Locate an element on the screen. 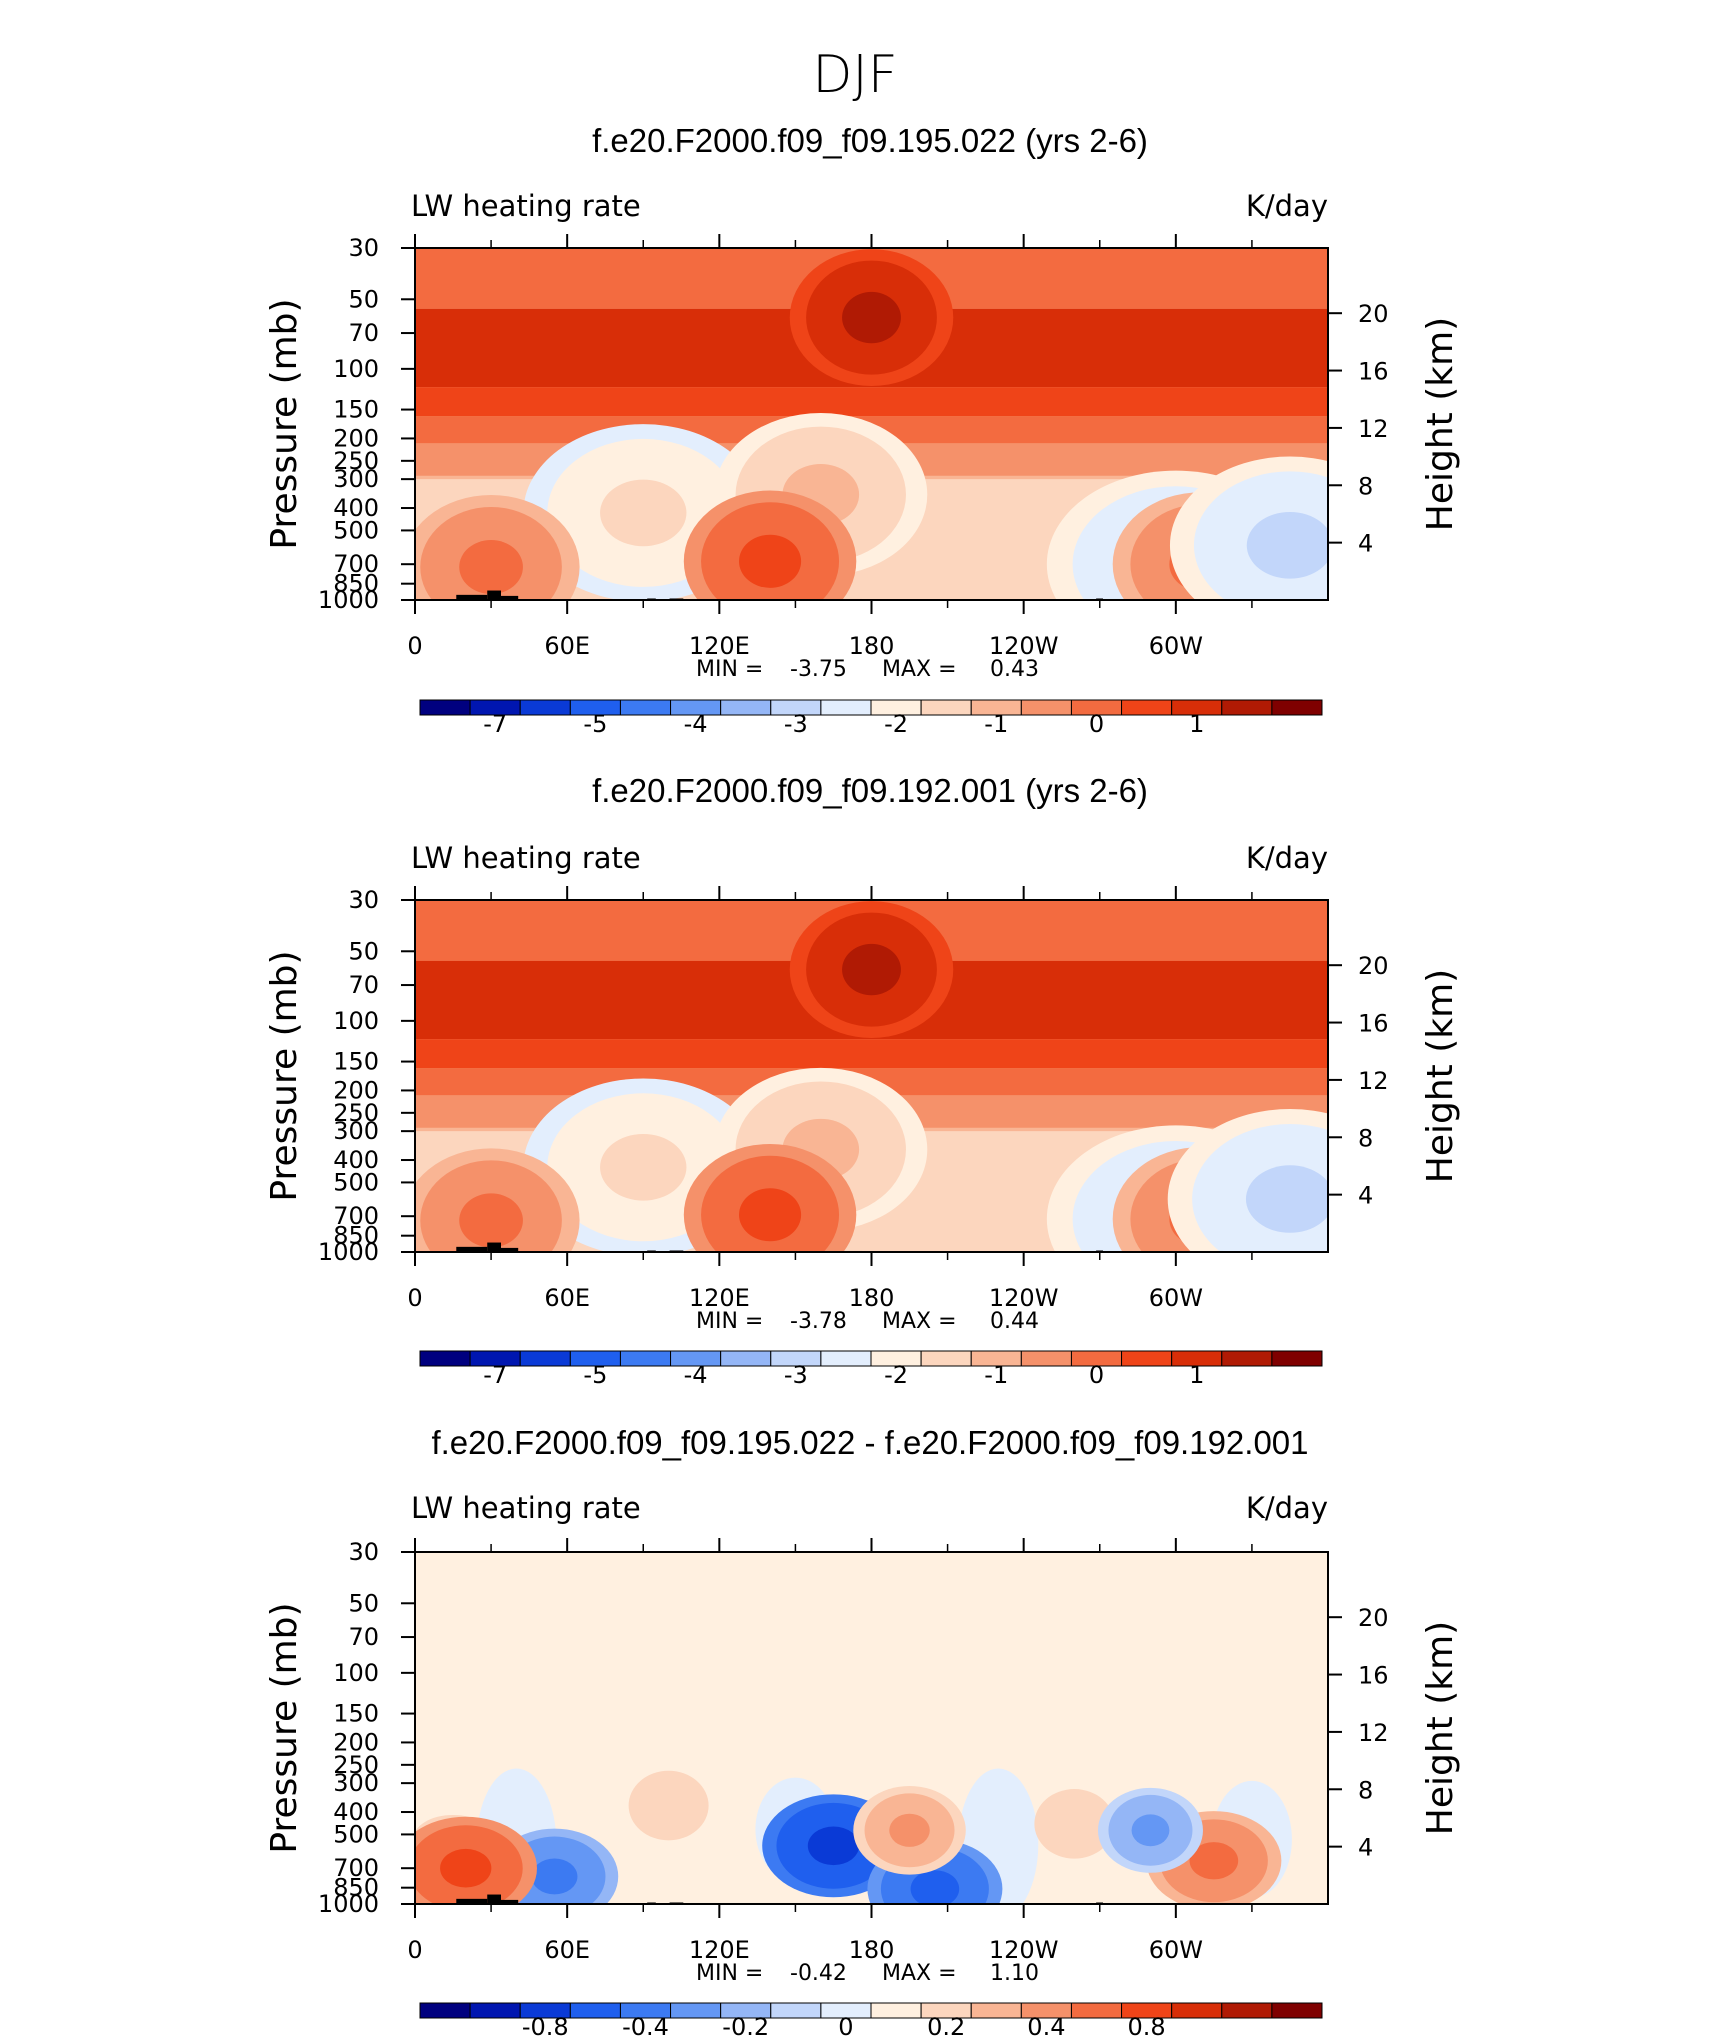 The height and width of the screenshot is (2038, 1710). colorbar-label: -7 is located at coordinates (495, 724).